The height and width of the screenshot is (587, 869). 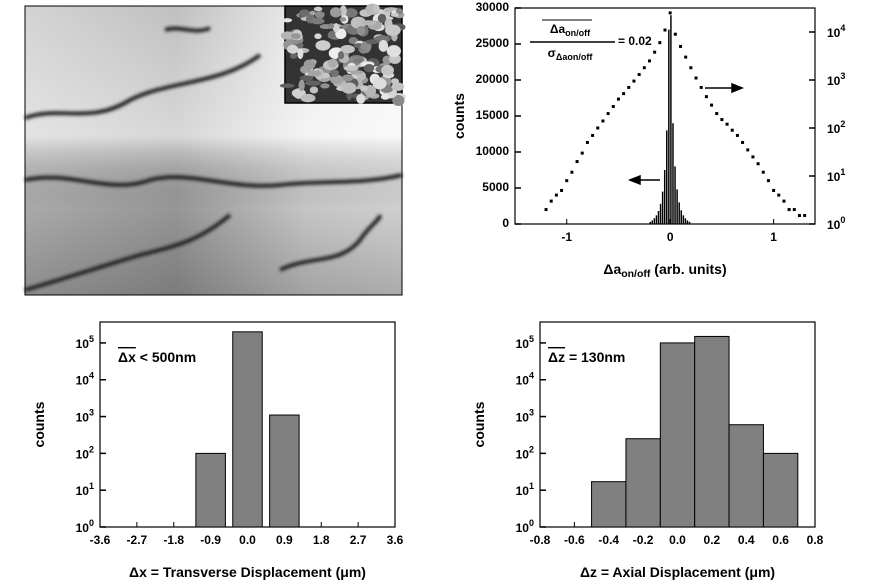 What do you see at coordinates (85, 453) in the screenshot?
I see `y-tick-label: 10²` at bounding box center [85, 453].